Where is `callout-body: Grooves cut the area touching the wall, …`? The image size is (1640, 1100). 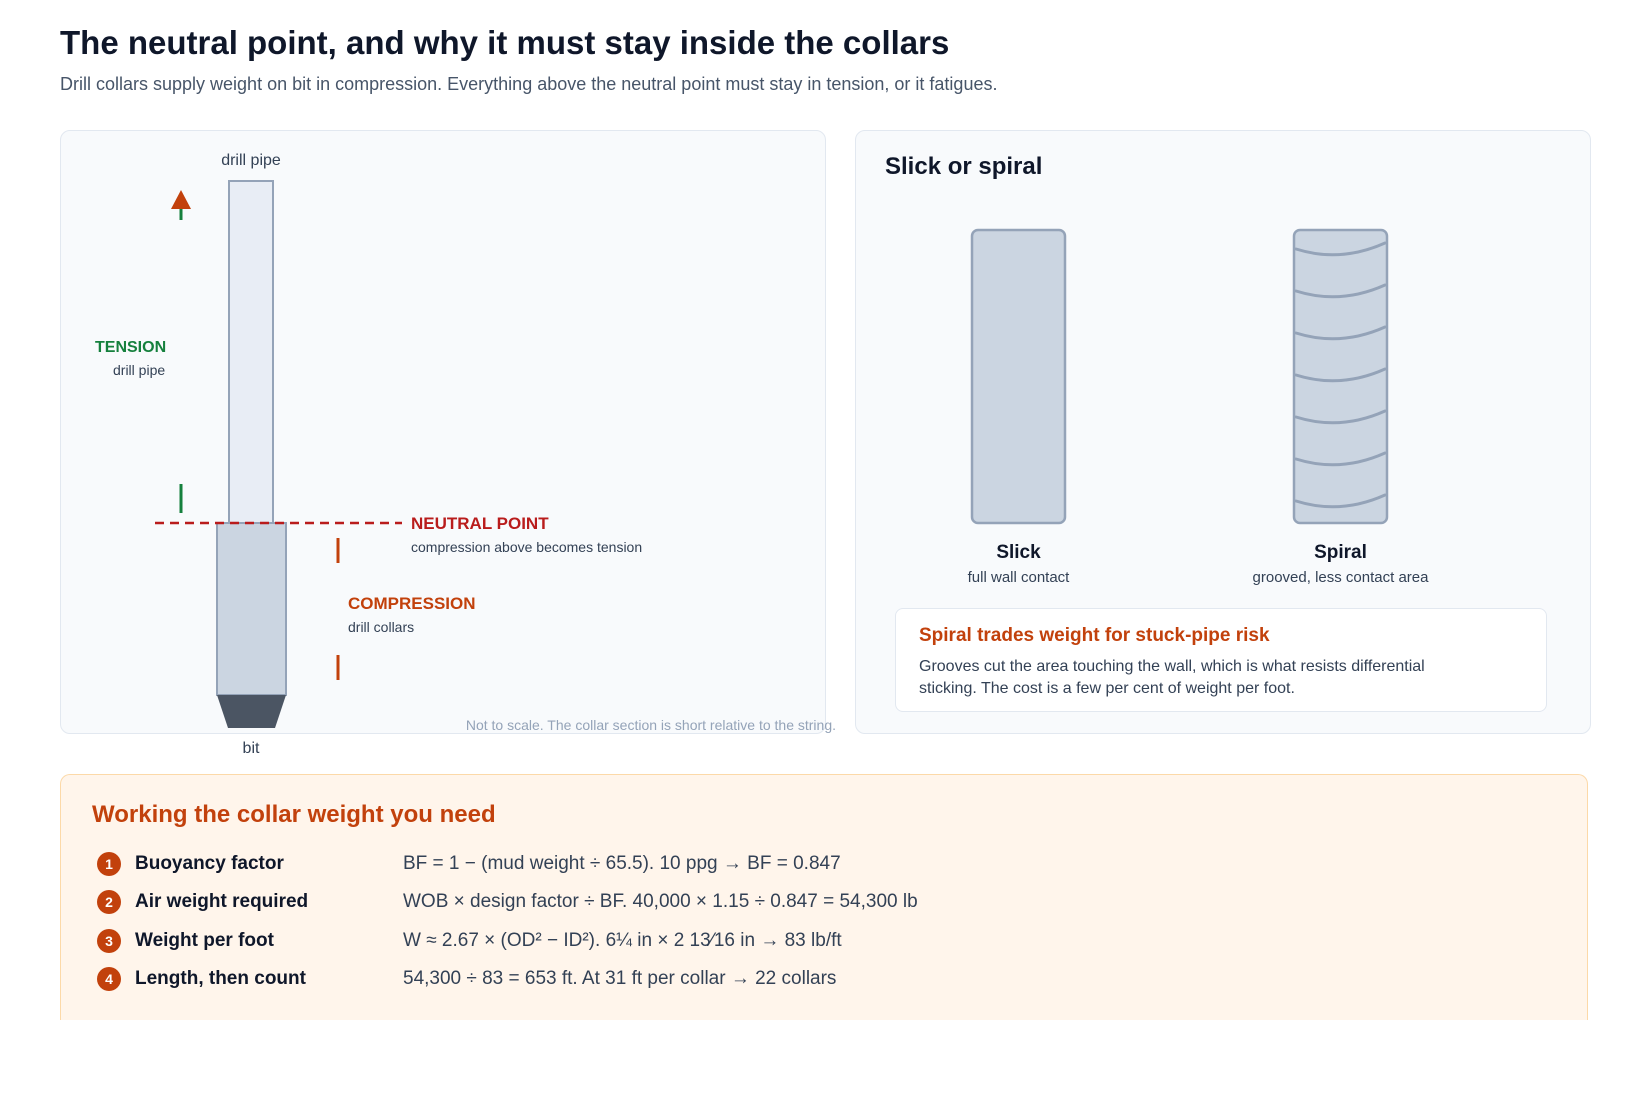 callout-body: Grooves cut the area touching the wall, … is located at coordinates (1172, 677).